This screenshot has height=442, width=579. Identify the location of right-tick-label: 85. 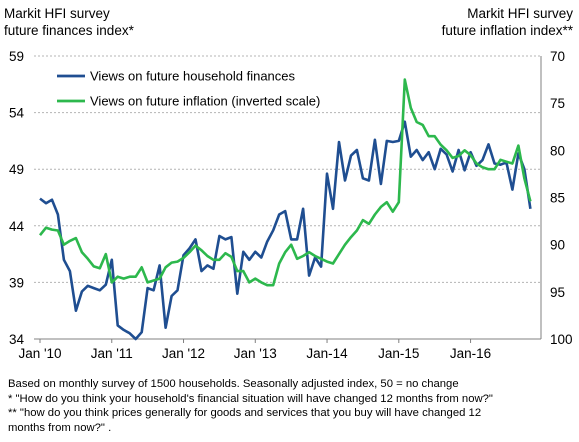
(557, 198).